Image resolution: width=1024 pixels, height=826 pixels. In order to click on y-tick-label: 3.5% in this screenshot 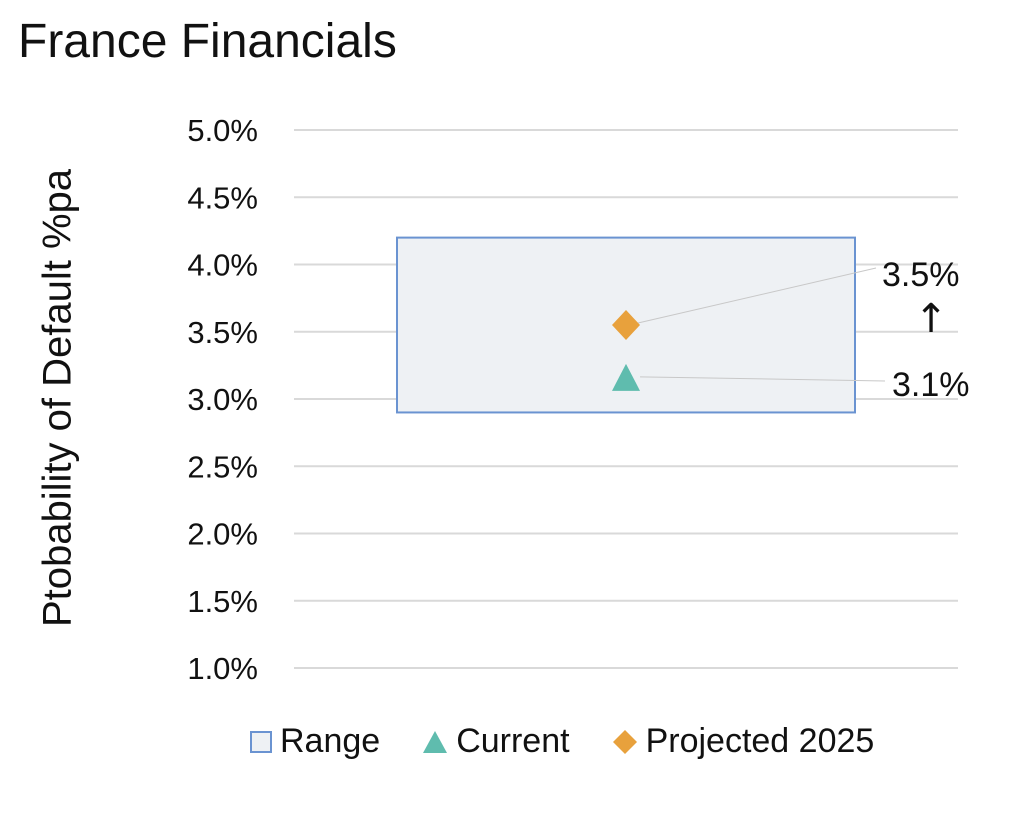, I will do `click(222, 332)`.